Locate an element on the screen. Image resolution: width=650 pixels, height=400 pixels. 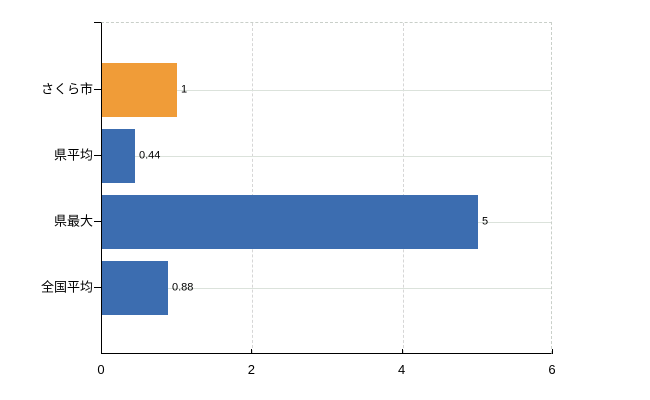
y-axis-top-tick is located at coordinates (97, 22).